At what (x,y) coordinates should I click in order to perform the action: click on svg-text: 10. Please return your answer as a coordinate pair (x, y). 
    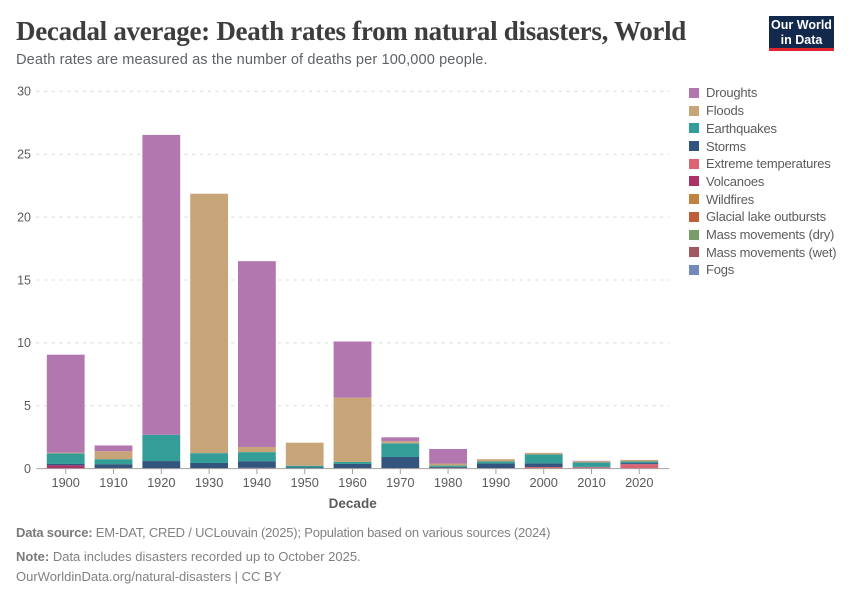
    Looking at the image, I should click on (24, 343).